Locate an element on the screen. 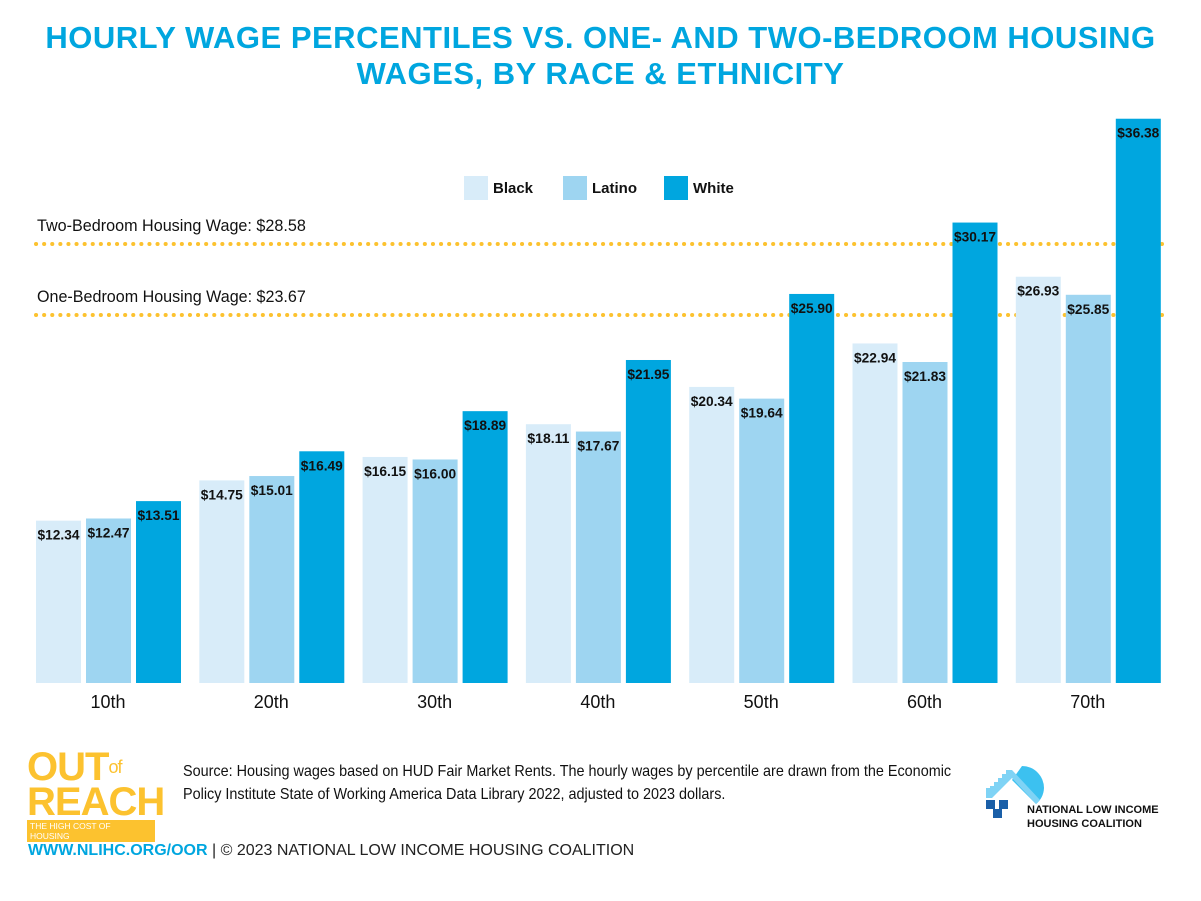 The image size is (1201, 901). bar-white-70th is located at coordinates (1138, 401).